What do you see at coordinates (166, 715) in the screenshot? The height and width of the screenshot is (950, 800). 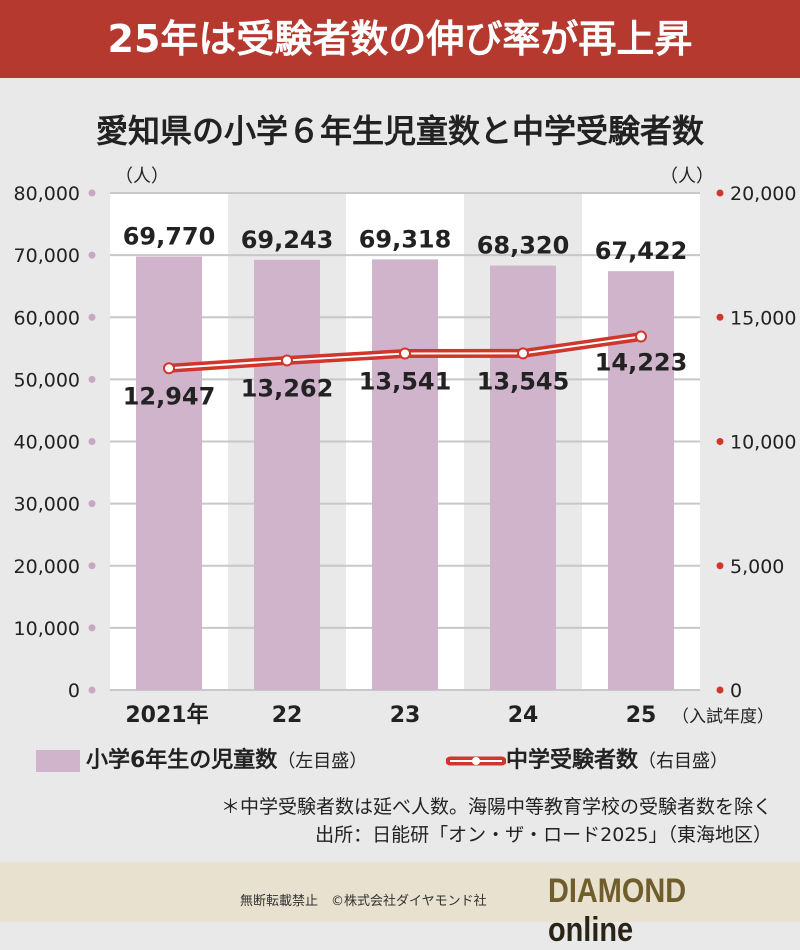 I see `x-tick-label: 2021年` at bounding box center [166, 715].